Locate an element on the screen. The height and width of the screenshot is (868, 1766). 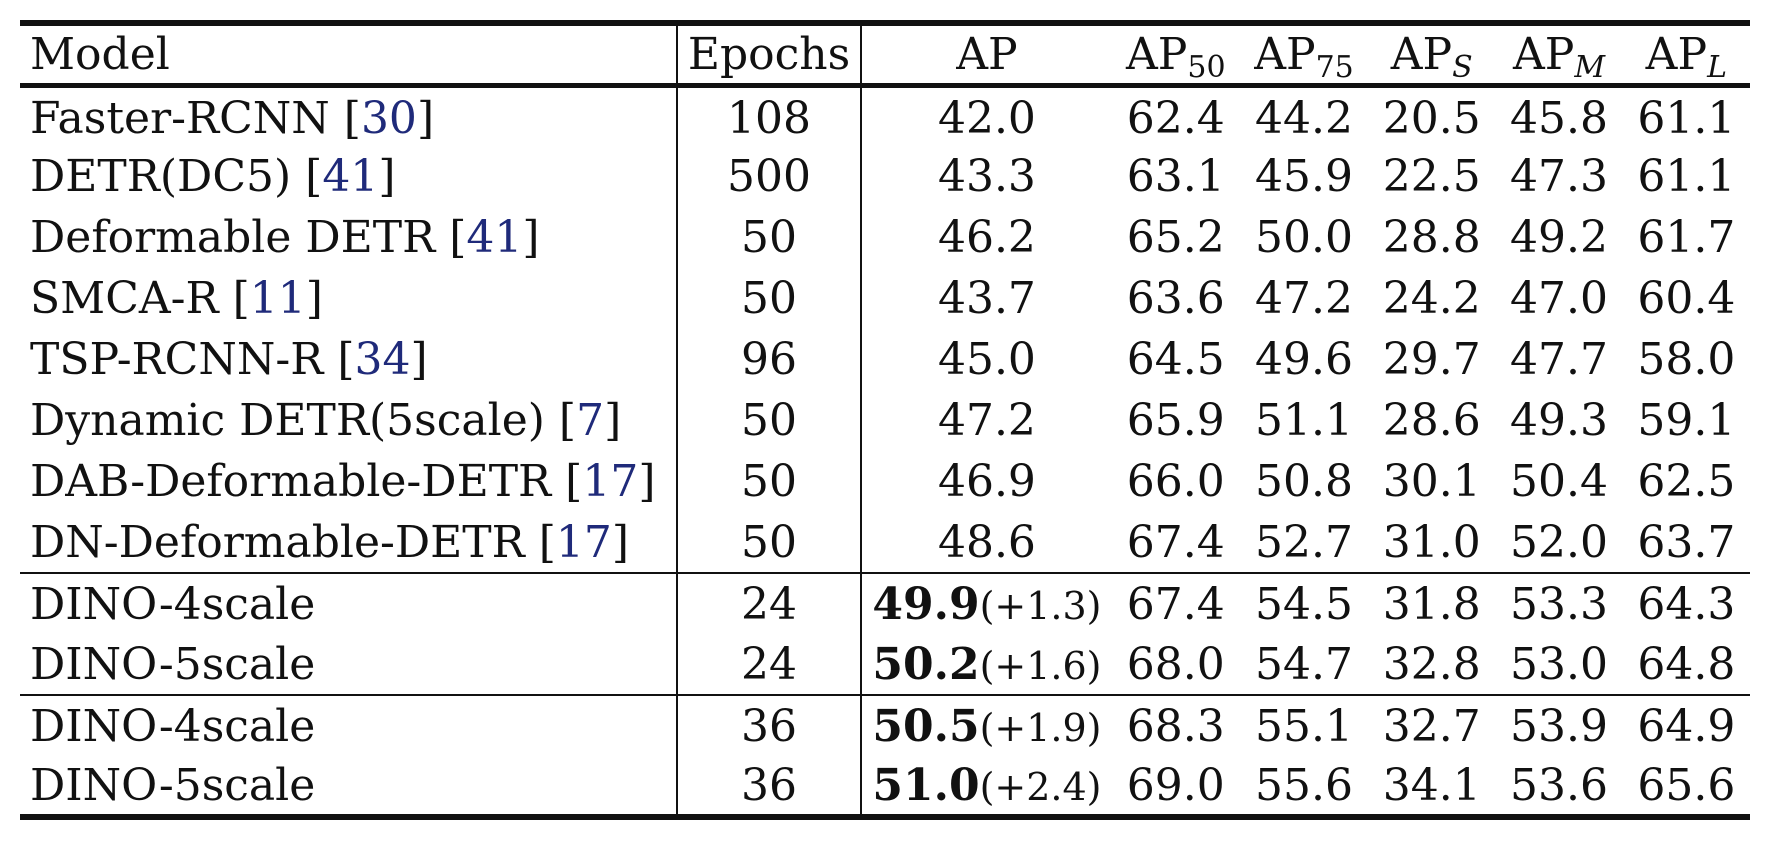
apm-cell: 49.3 is located at coordinates (1559, 420).